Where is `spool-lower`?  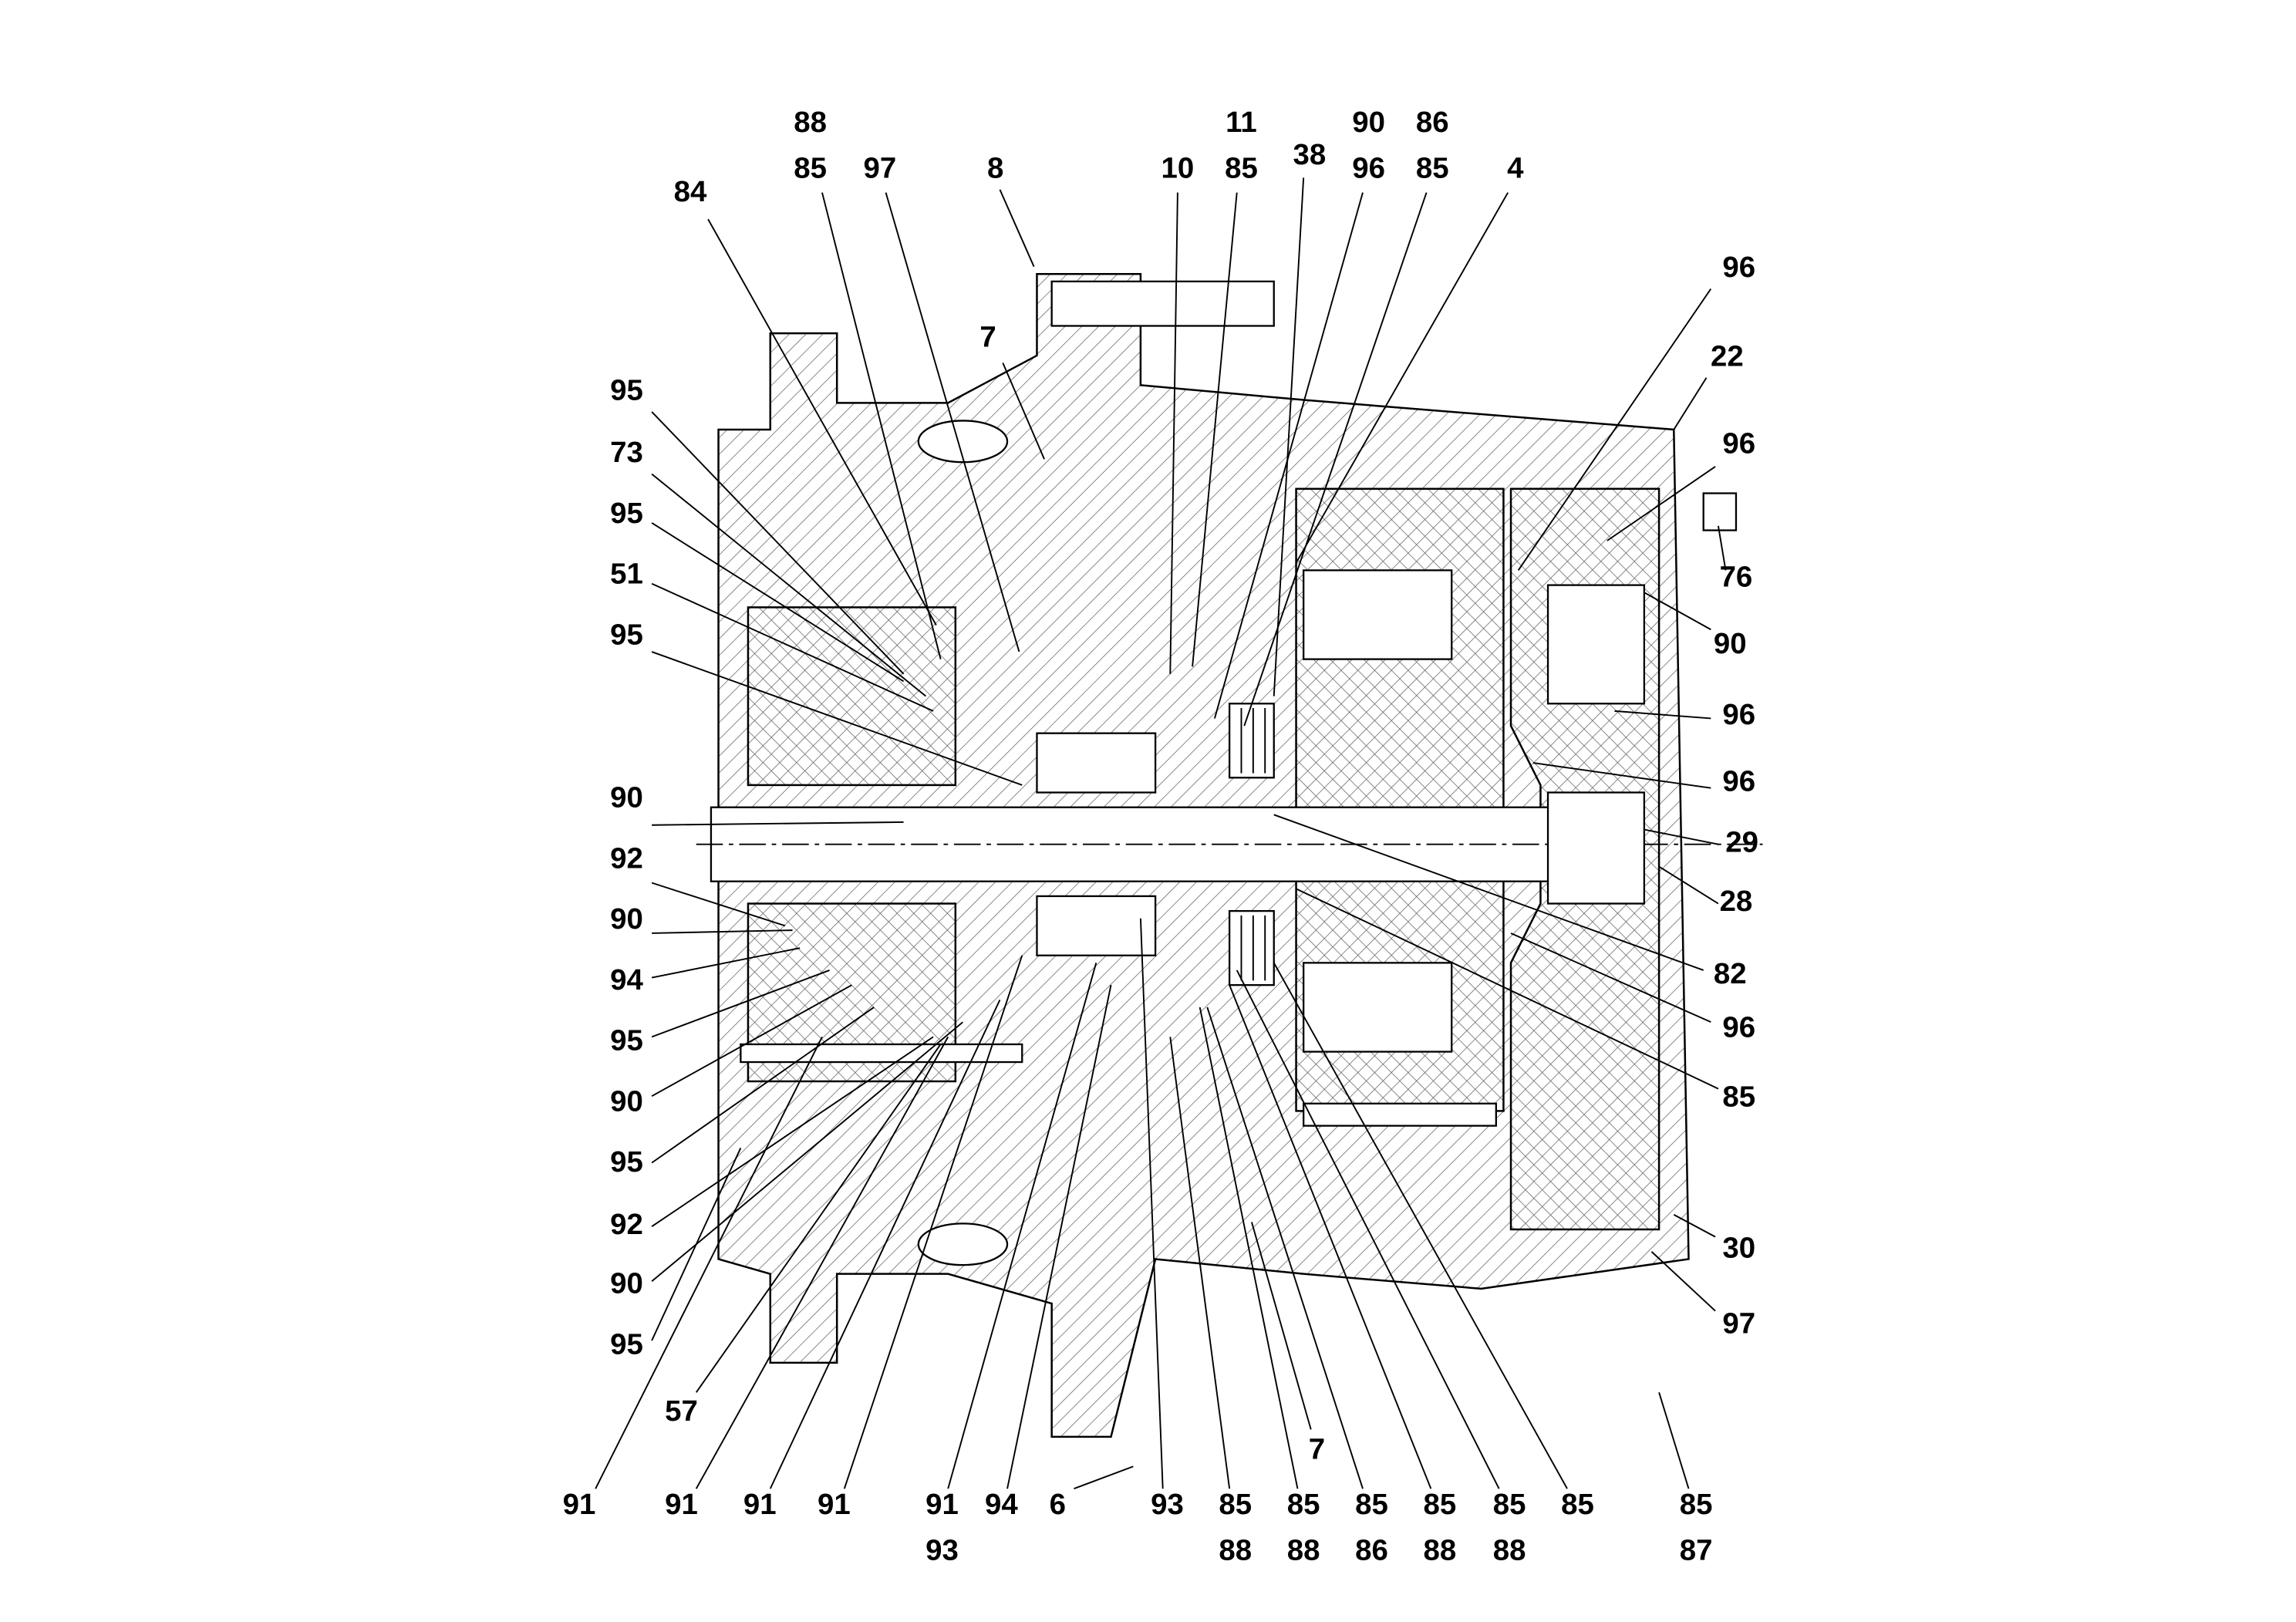
spool-lower is located at coordinates (1096, 925).